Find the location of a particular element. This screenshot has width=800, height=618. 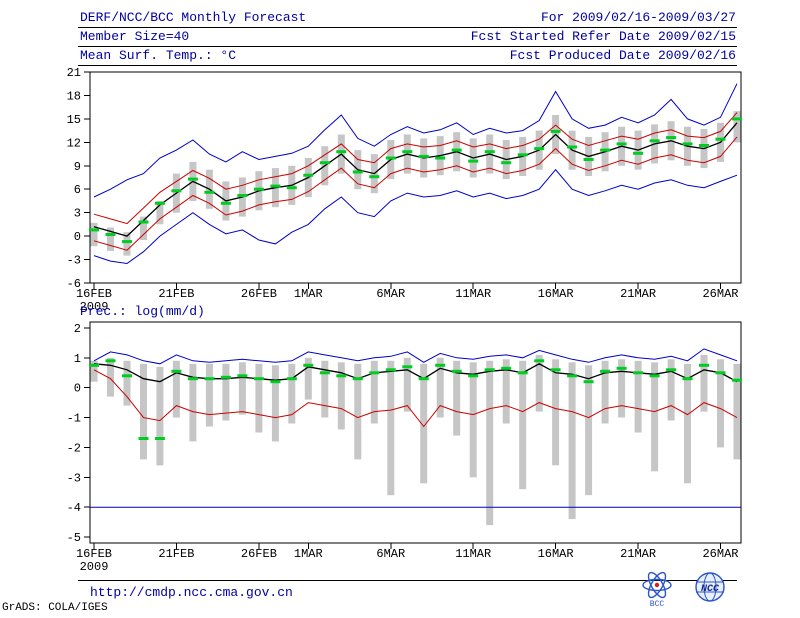

bcc-logo-dot is located at coordinates (657, 585).